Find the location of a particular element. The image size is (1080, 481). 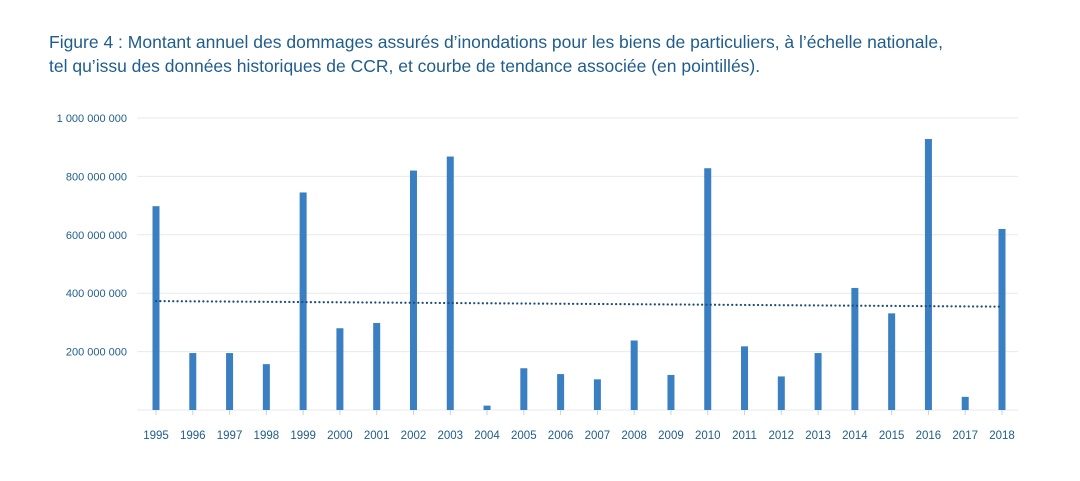

bar-2006 is located at coordinates (561, 392).